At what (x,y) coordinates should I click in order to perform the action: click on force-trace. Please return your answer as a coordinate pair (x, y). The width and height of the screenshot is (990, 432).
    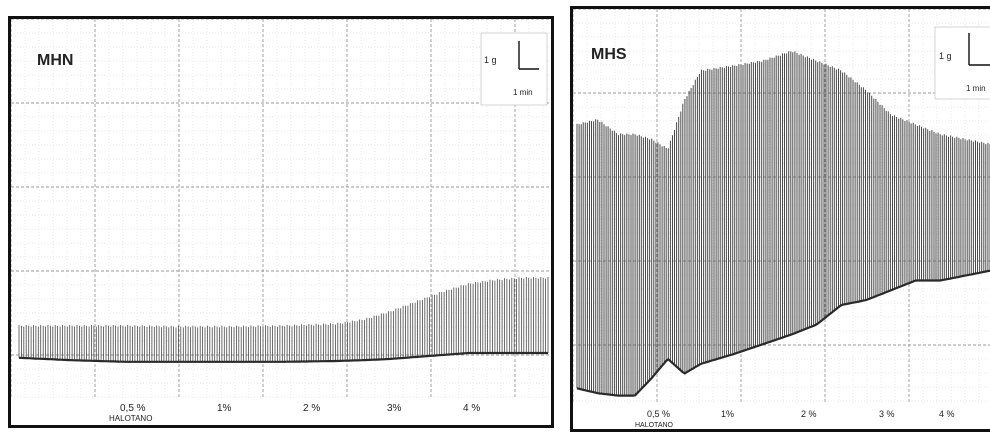
    Looking at the image, I should click on (283, 319).